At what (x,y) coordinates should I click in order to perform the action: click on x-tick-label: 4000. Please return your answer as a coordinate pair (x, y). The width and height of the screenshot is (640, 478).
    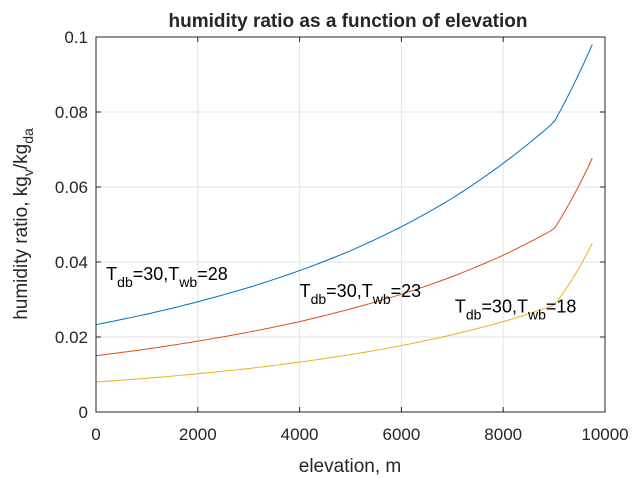
    Looking at the image, I should click on (300, 434).